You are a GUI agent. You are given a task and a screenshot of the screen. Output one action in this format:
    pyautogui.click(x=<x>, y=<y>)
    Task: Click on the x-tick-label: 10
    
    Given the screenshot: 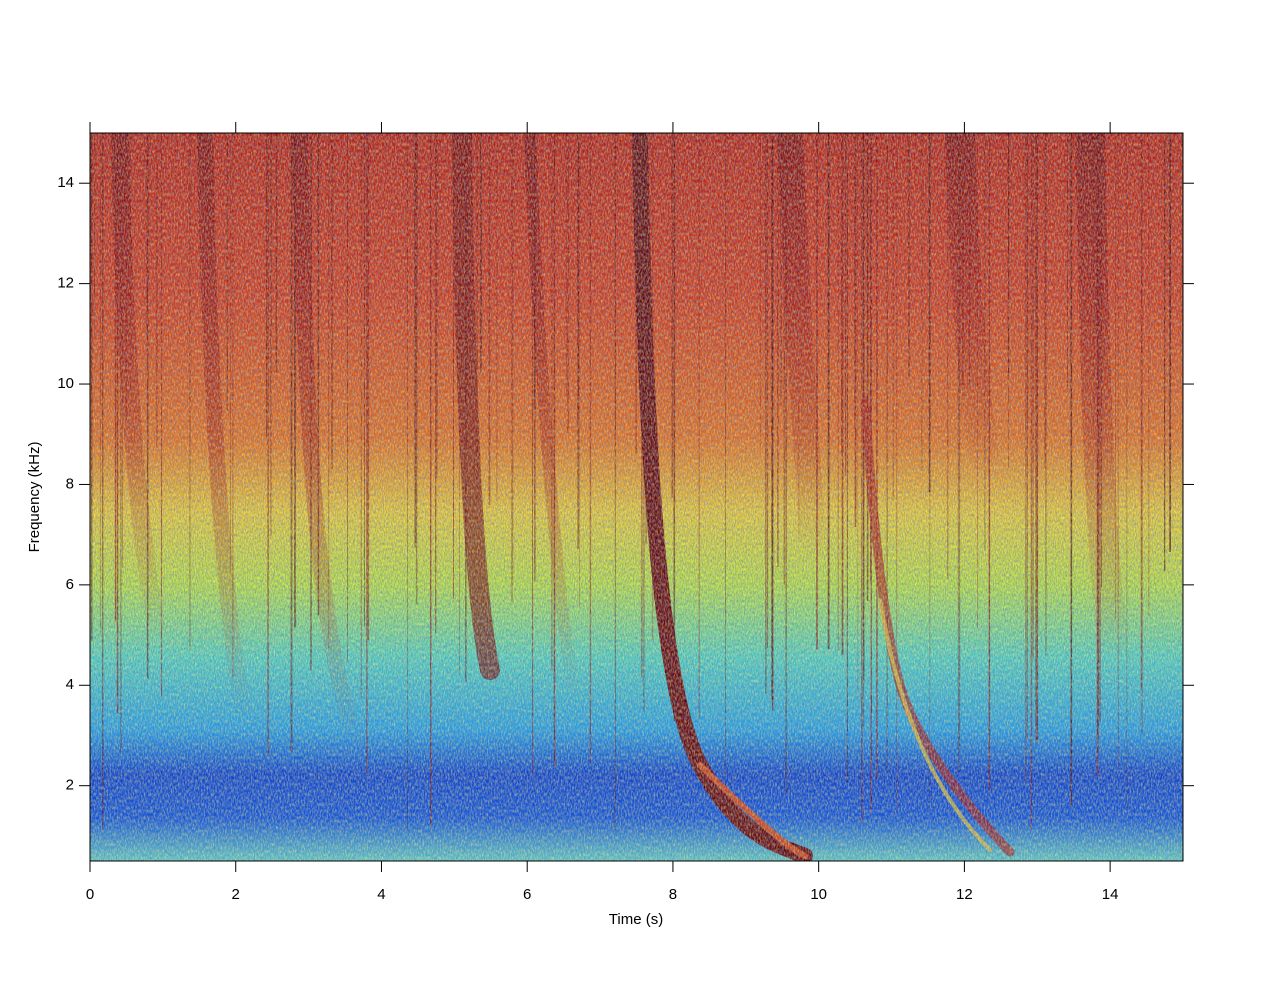 What is the action you would take?
    pyautogui.click(x=818, y=894)
    